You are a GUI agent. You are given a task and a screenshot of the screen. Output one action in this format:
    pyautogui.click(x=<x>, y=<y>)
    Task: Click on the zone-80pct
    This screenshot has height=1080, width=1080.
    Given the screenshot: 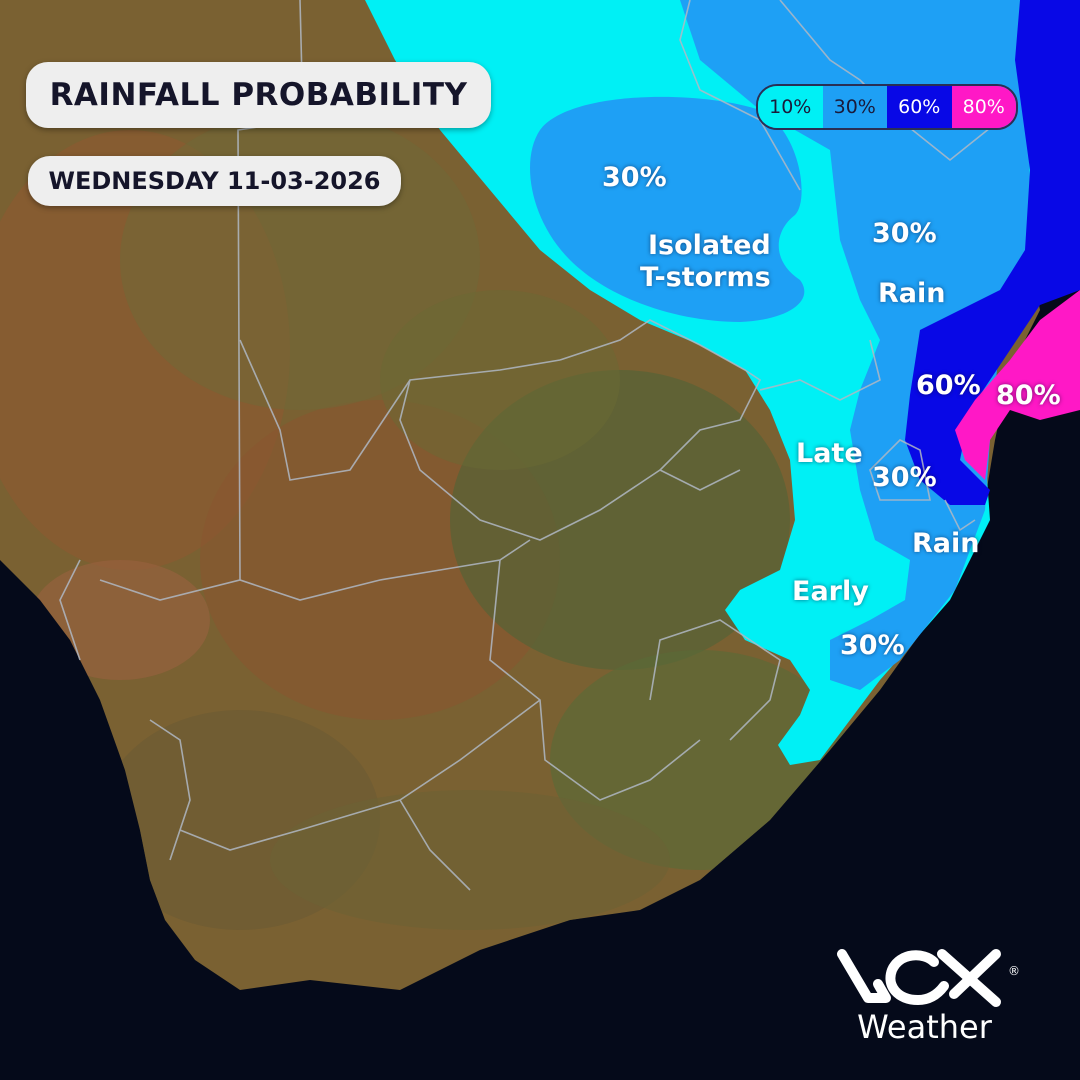 What is the action you would take?
    pyautogui.click(x=1017, y=385)
    